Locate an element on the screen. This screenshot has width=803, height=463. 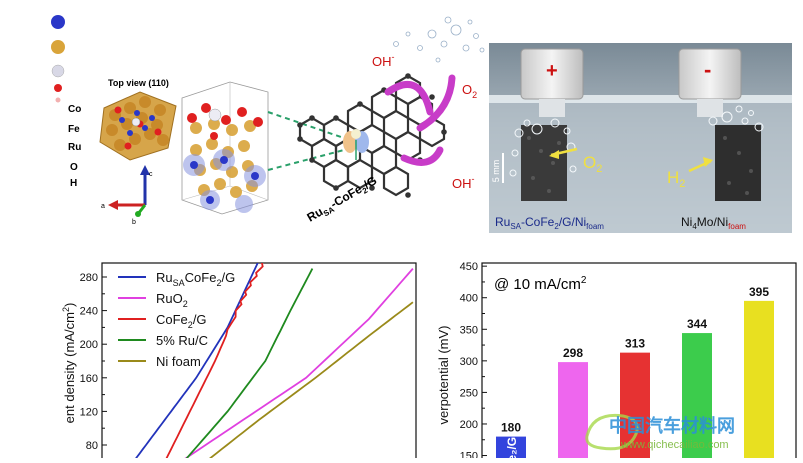
single-atom-site is located at coordinates (356, 144).